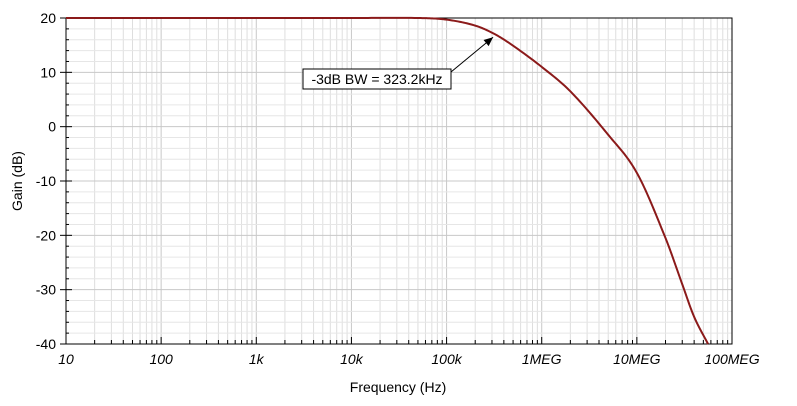  Describe the element at coordinates (398, 63) in the screenshot. I see `annotation-layer: -3dB BW = 323.2kHz` at that location.